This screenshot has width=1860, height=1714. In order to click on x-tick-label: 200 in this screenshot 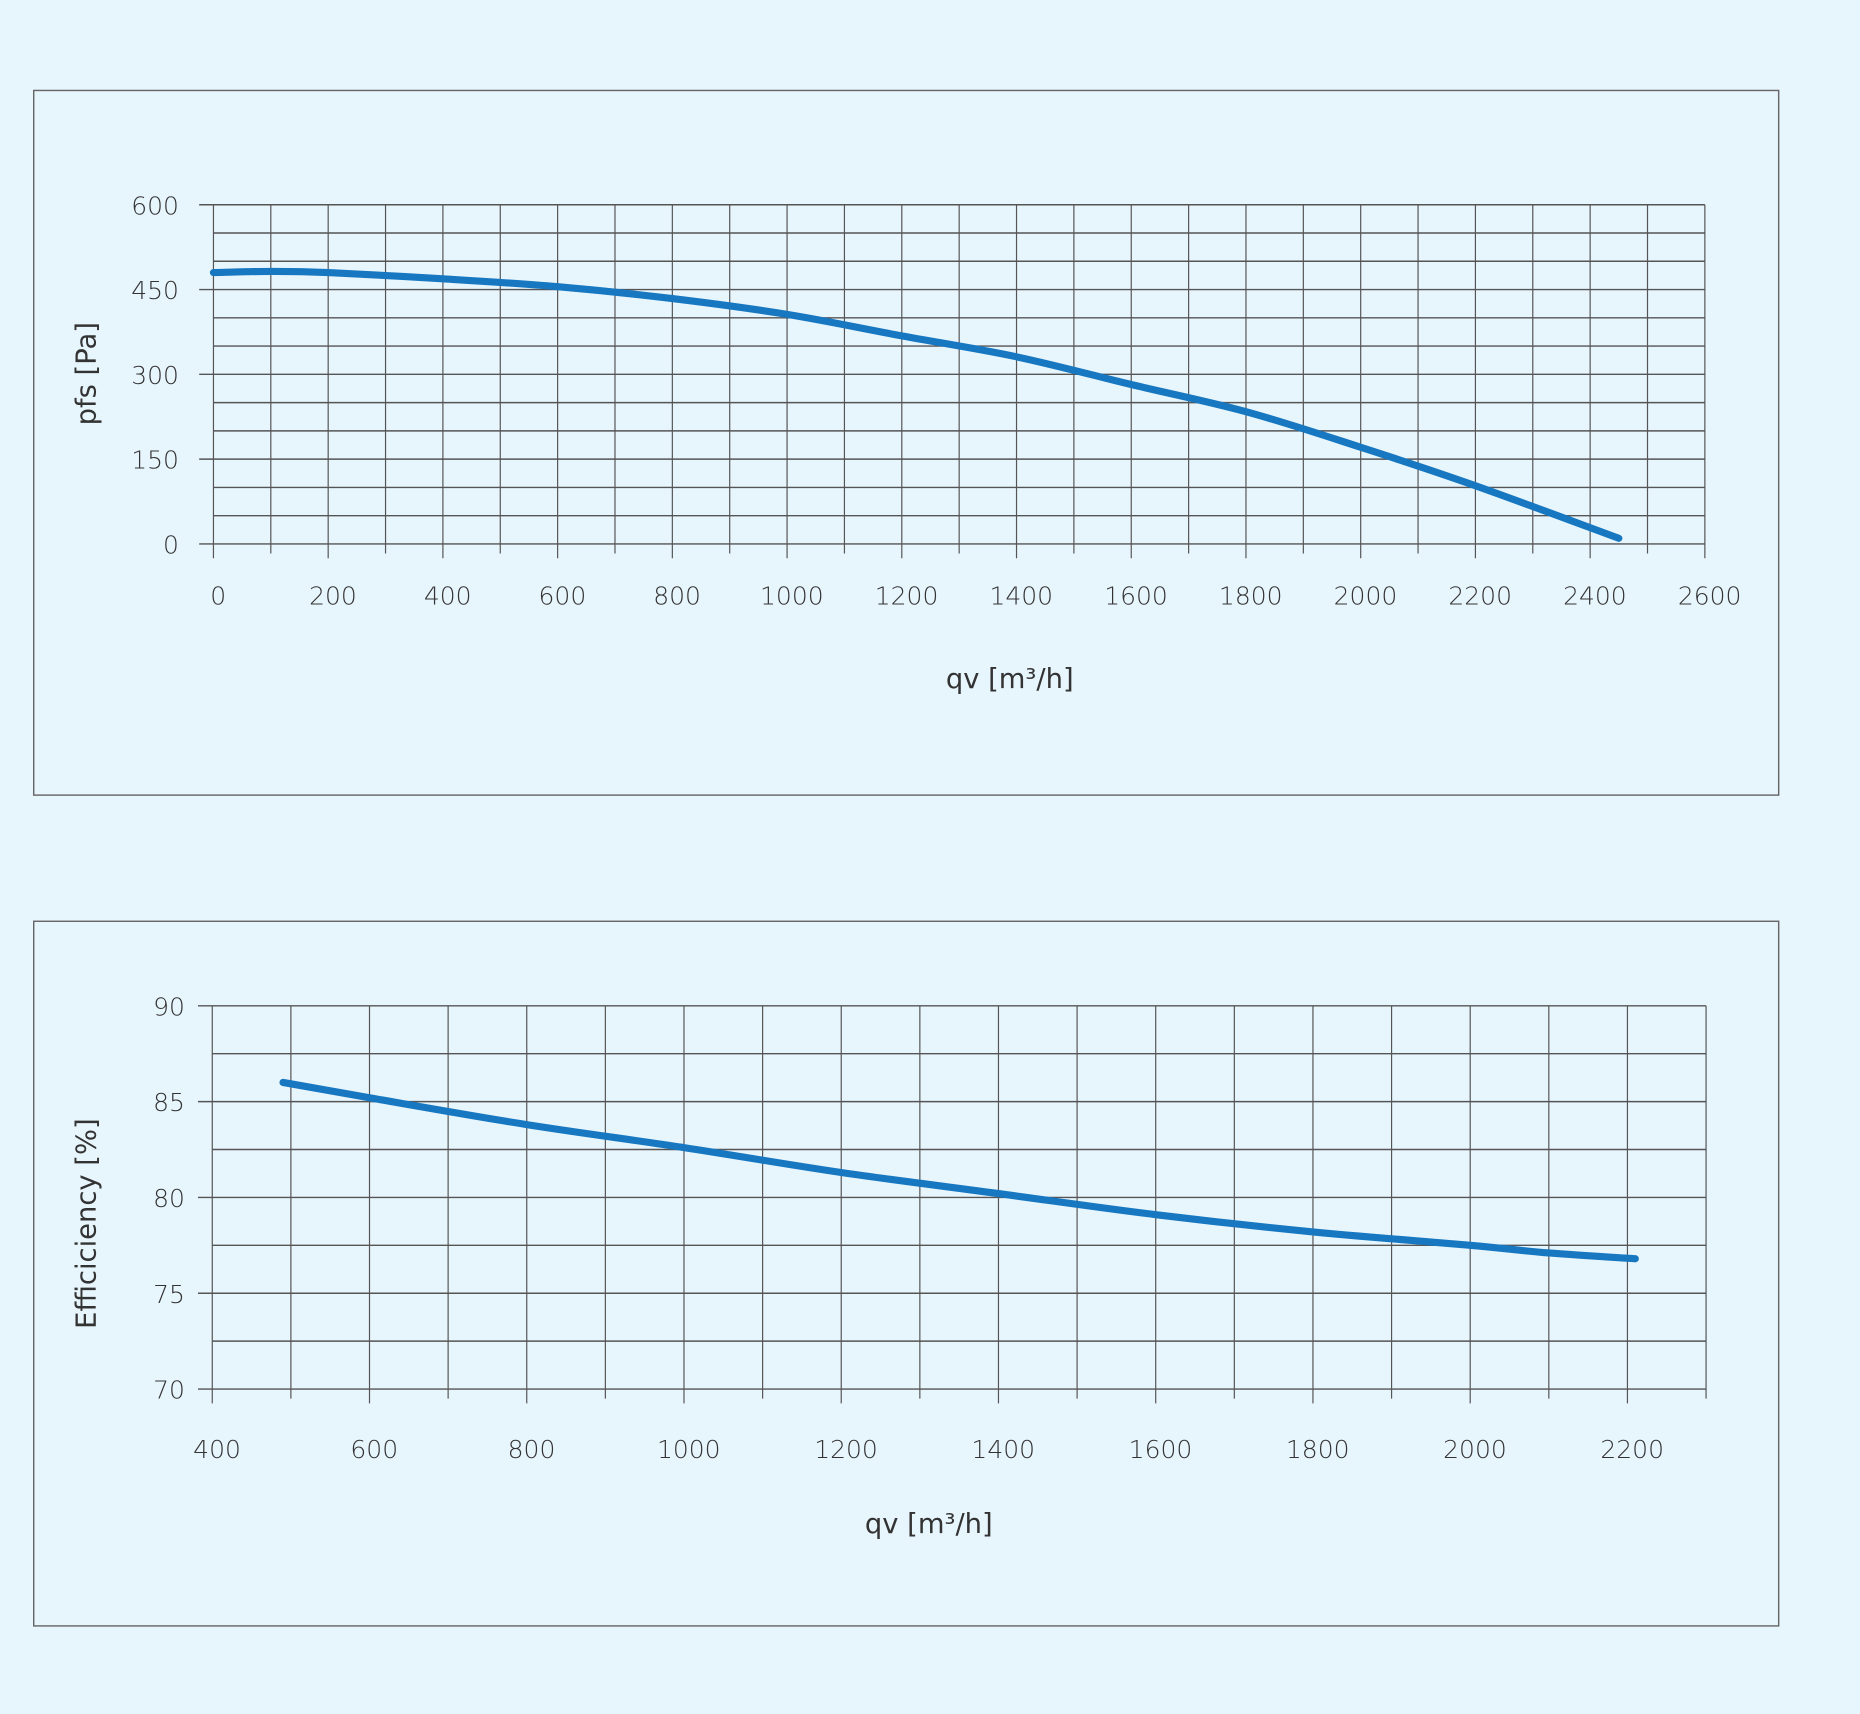, I will do `click(333, 596)`.